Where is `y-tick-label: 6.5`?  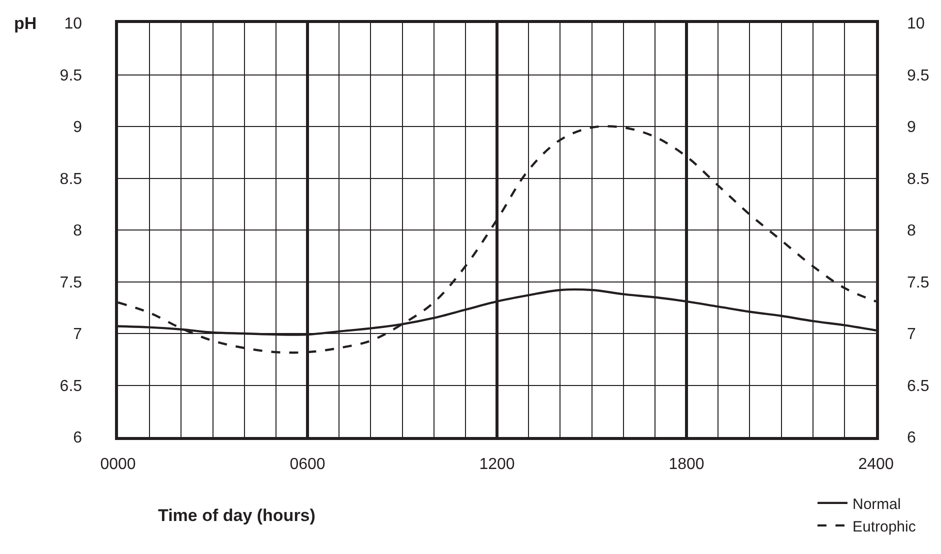 y-tick-label: 6.5 is located at coordinates (71, 386).